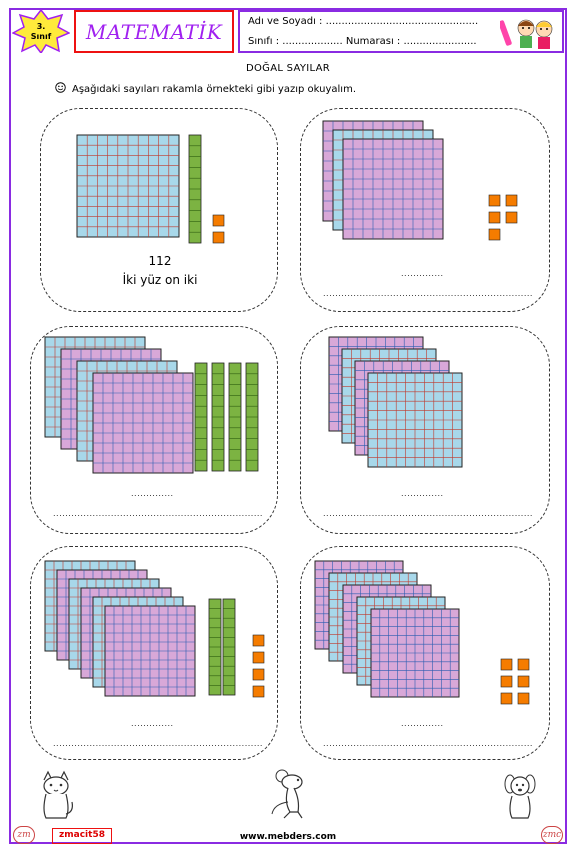 Image resolution: width=576 pixels, height=852 pixels. I want to click on example-number: 112, so click(160, 261).